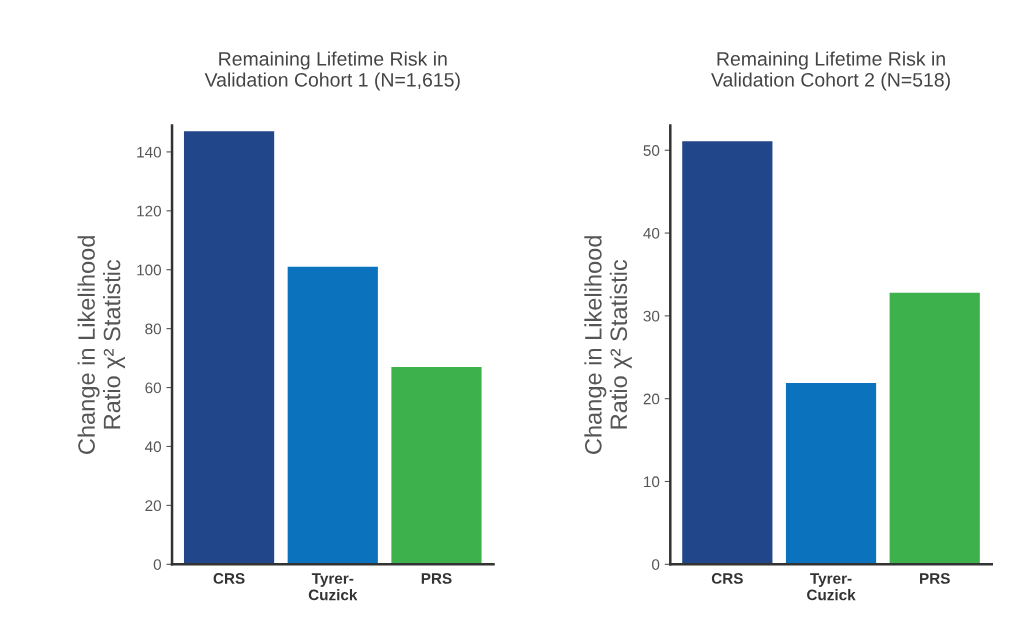 The width and height of the screenshot is (1012, 627). What do you see at coordinates (830, 71) in the screenshot?
I see `chart-title: Remaining Lifetime Risk in Validation Cohort 2 (N=518)` at bounding box center [830, 71].